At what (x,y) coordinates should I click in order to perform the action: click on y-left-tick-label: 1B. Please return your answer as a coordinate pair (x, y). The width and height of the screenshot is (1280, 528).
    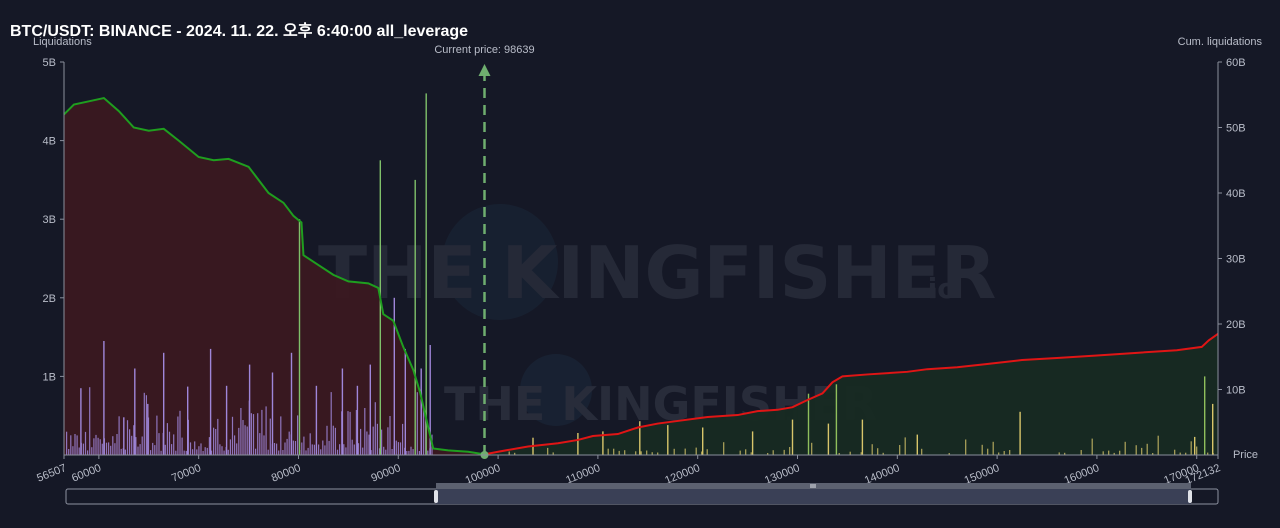
    Looking at the image, I should click on (49, 377).